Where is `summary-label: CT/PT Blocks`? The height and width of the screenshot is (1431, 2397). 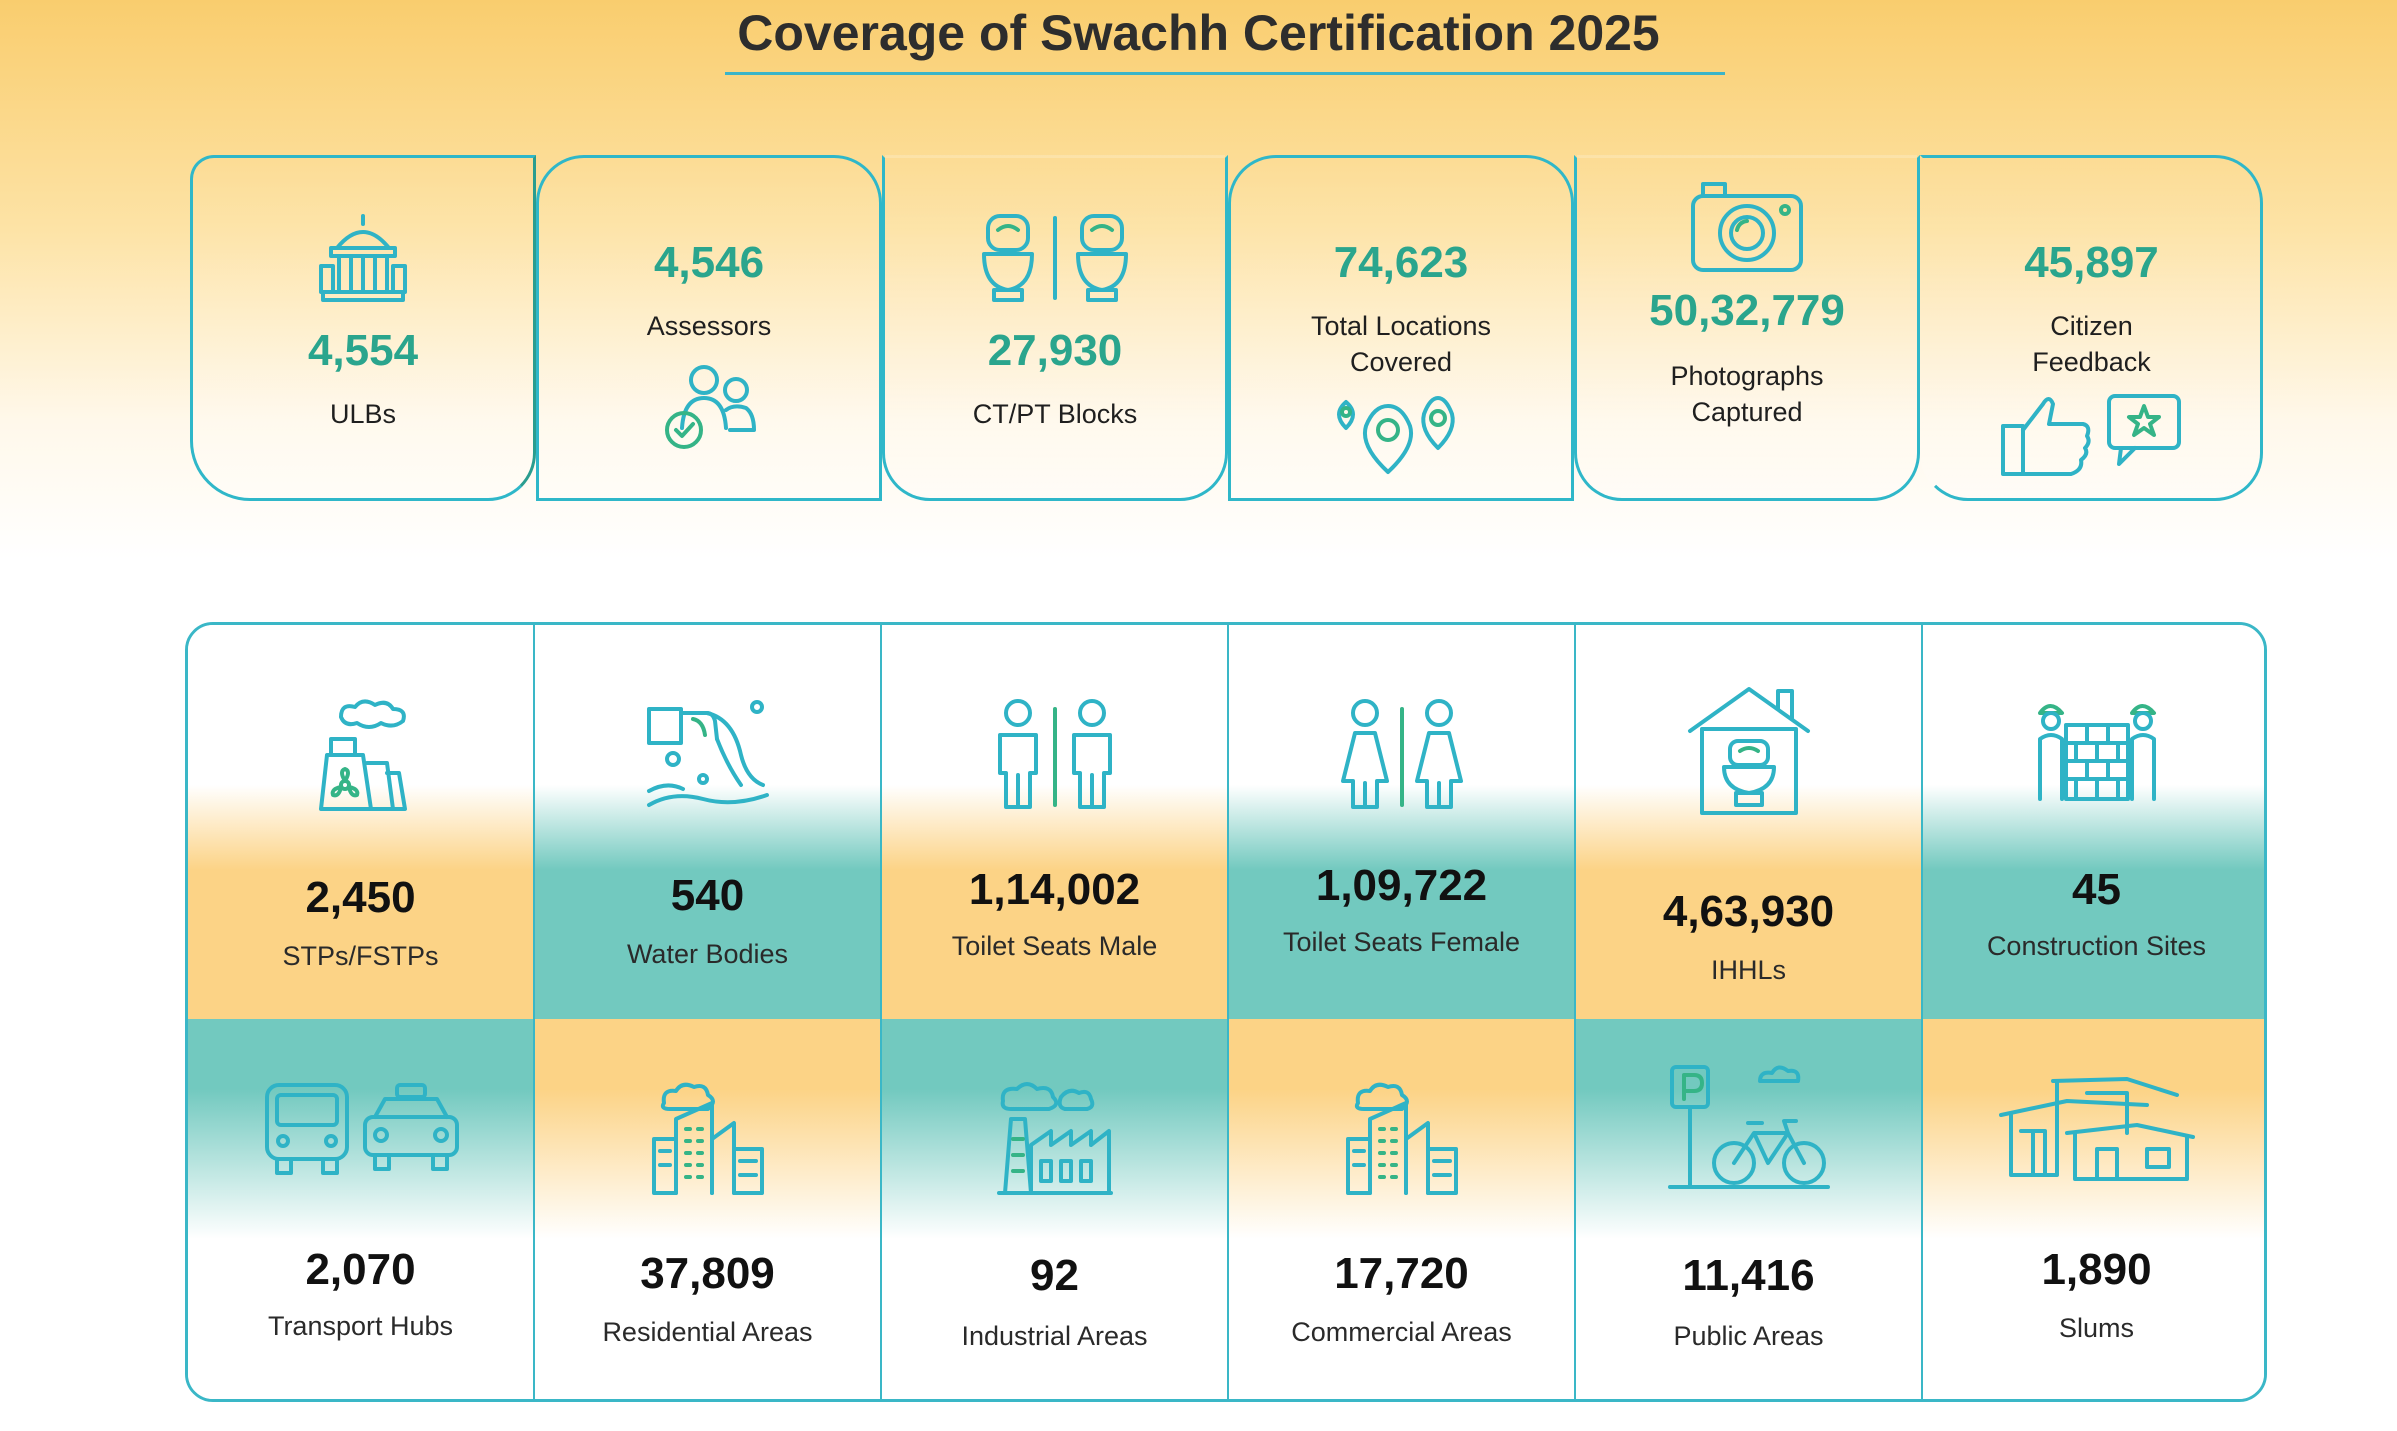
summary-label: CT/PT Blocks is located at coordinates (1055, 414).